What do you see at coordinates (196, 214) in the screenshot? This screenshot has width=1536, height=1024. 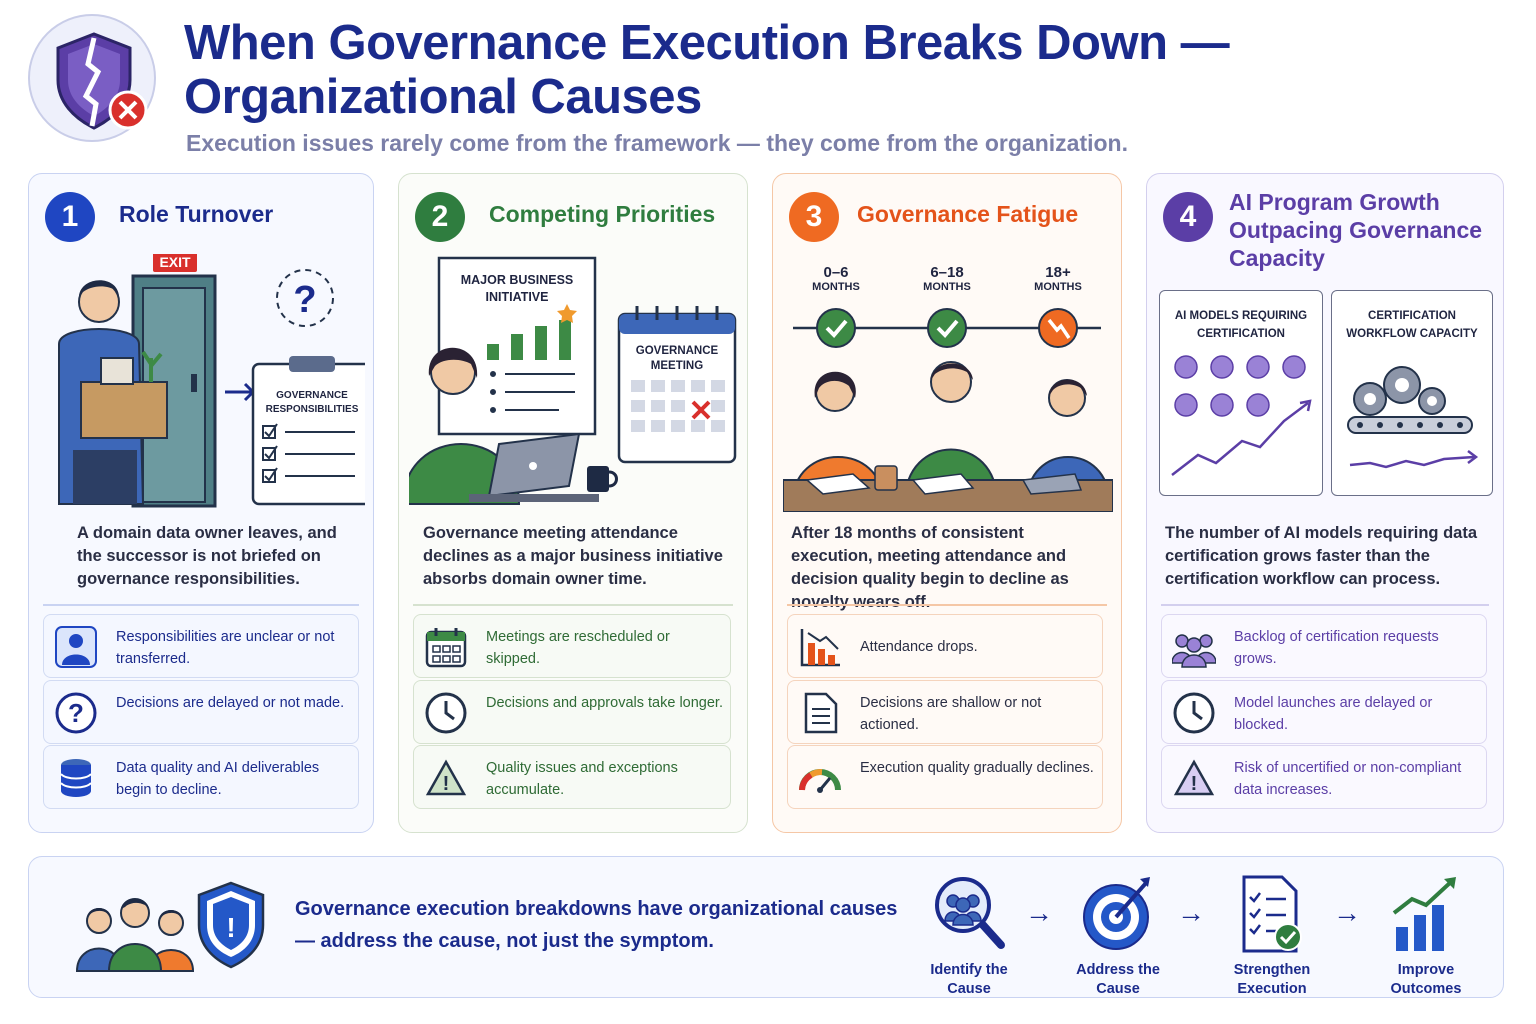 I see `card-title: Role Turnover` at bounding box center [196, 214].